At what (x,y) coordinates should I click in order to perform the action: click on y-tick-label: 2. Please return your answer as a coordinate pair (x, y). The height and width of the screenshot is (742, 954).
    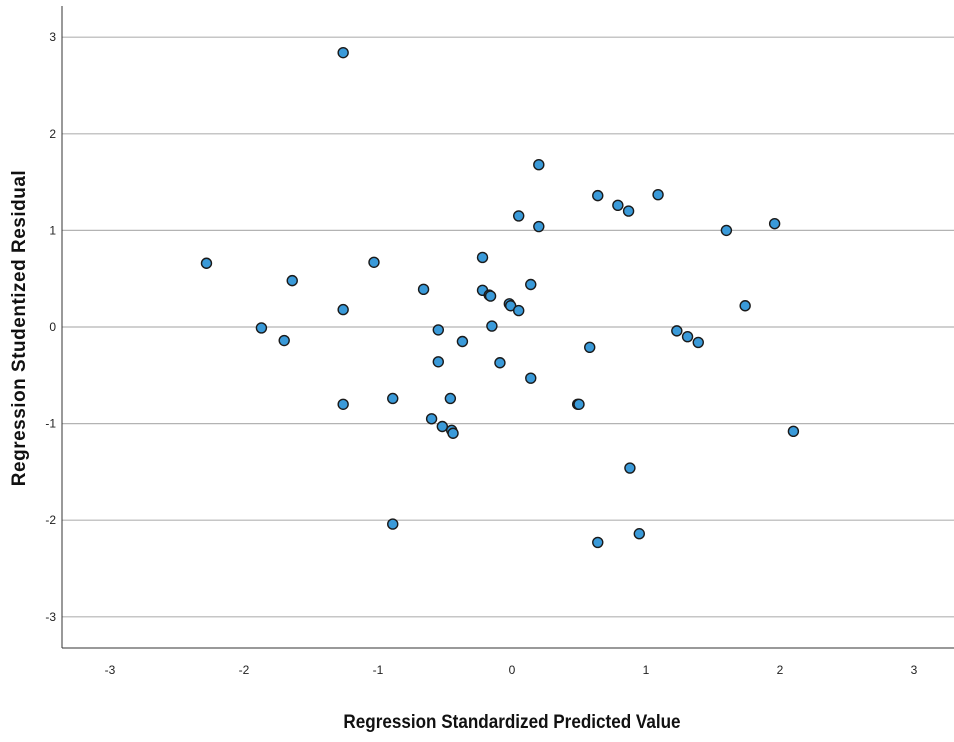
    Looking at the image, I should click on (52, 134).